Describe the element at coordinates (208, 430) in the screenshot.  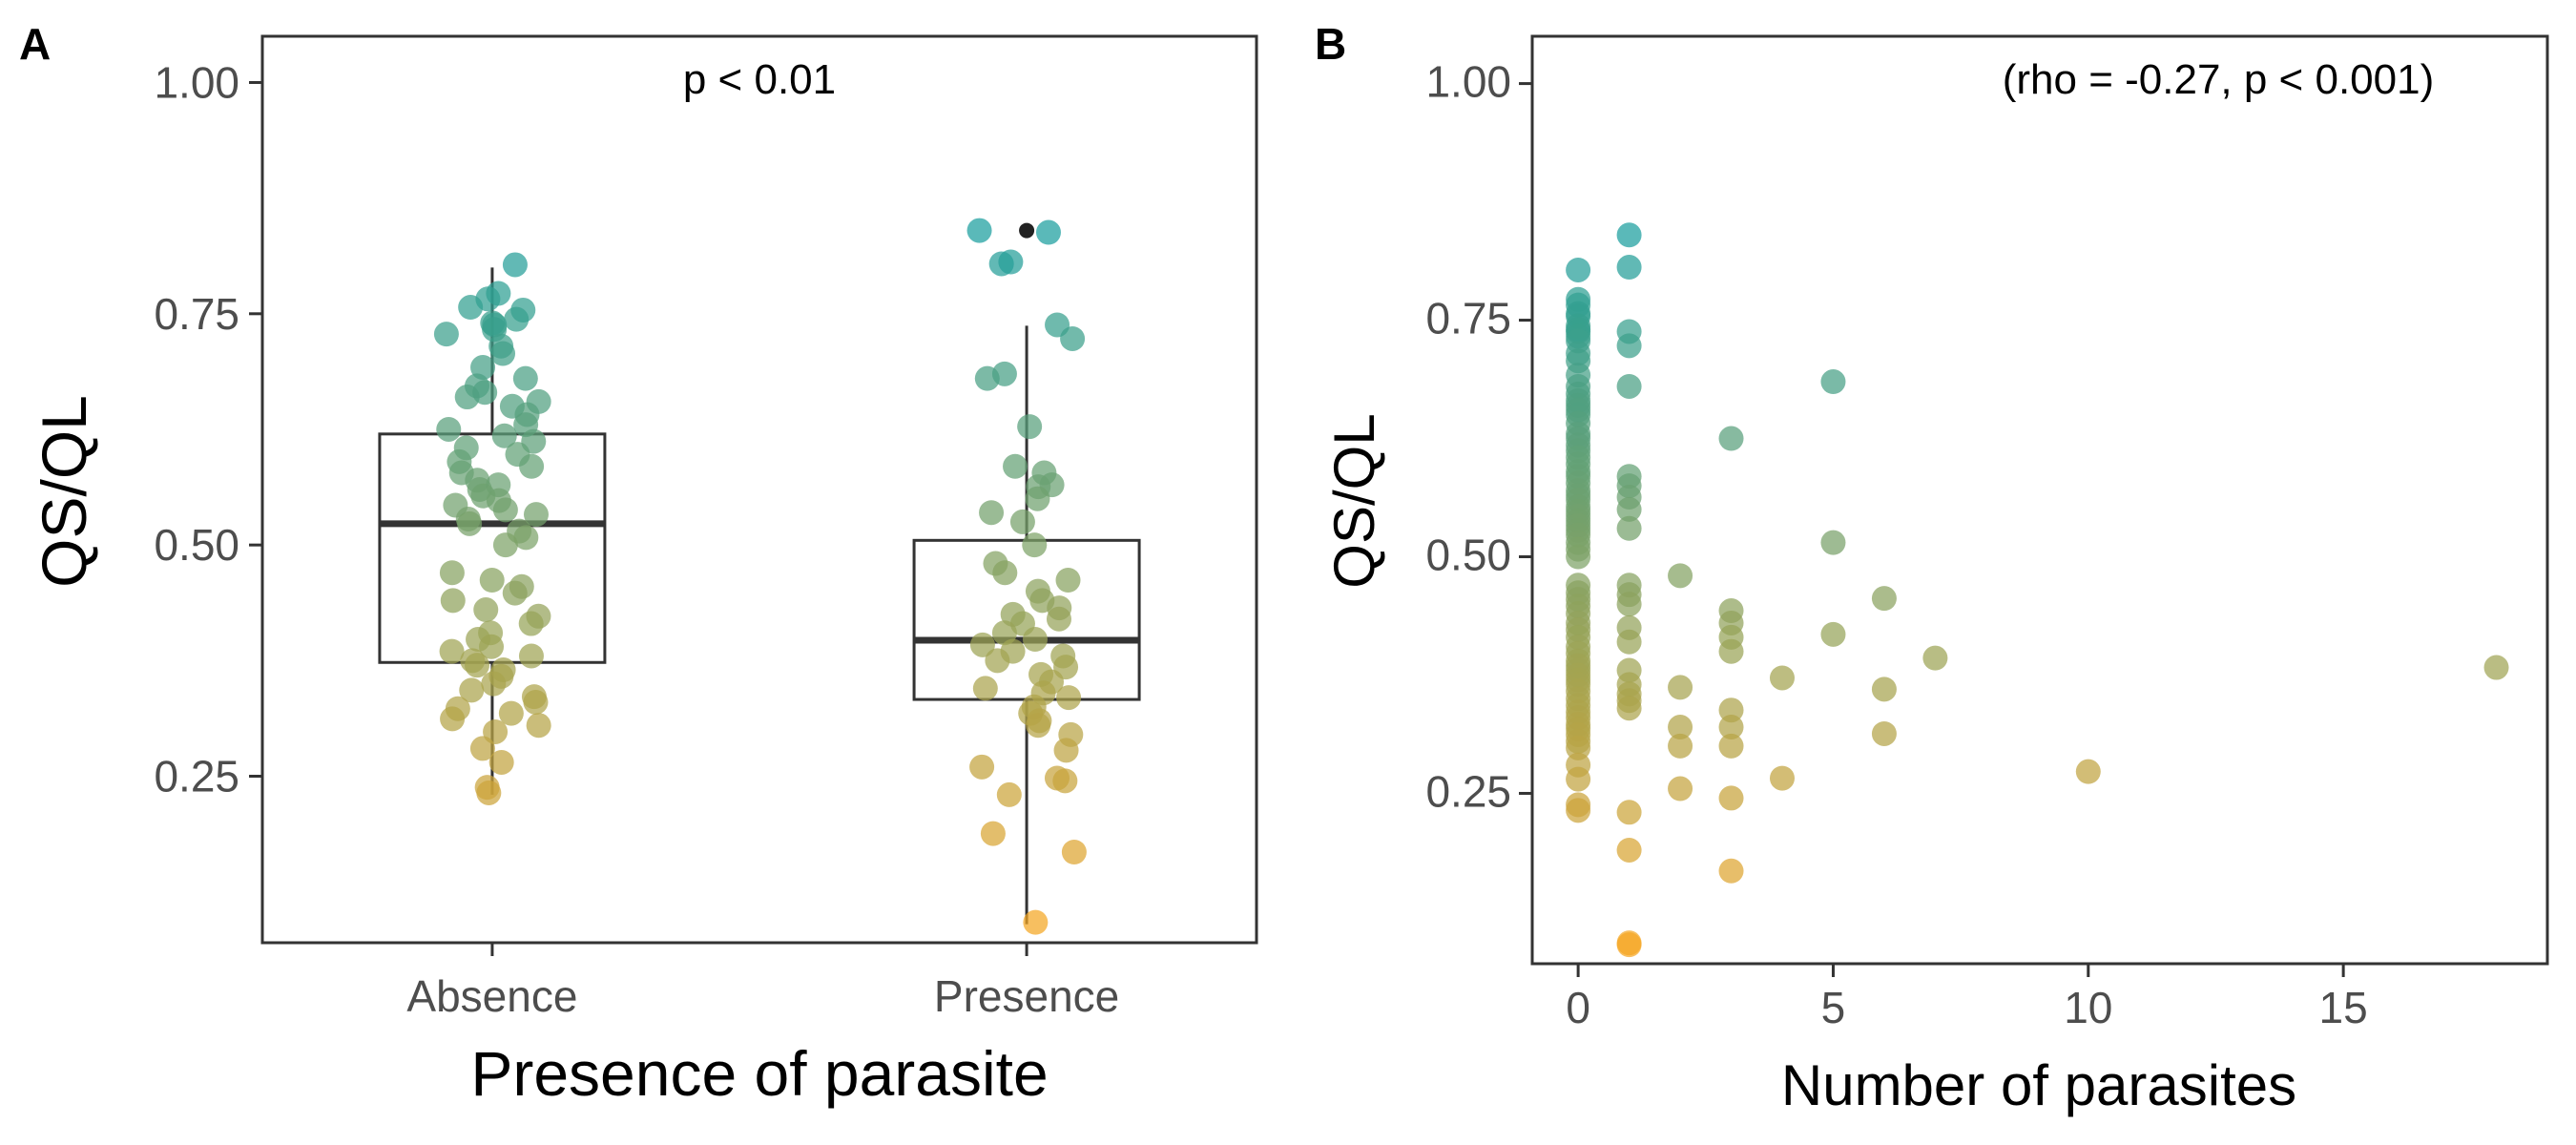
I see `panel-a-y-axis: 0.25 0.50 0.75 1.00` at that location.